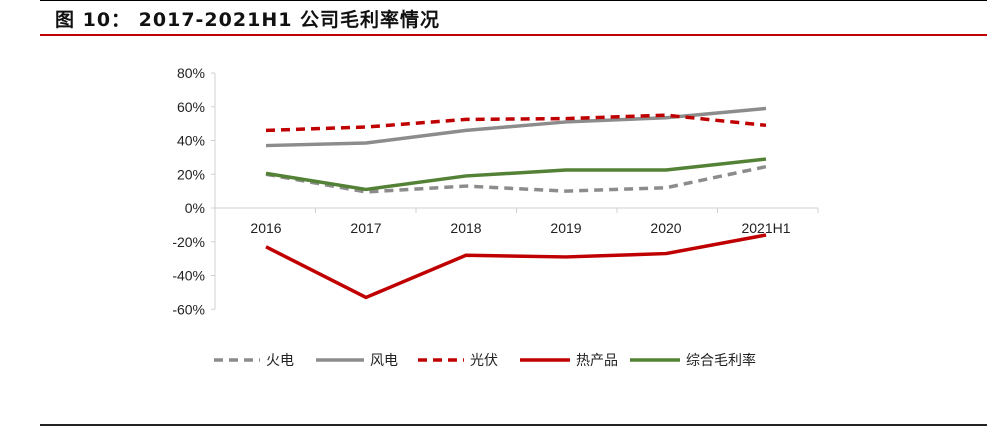  Describe the element at coordinates (513, 0) in the screenshot. I see `top-rule` at that location.